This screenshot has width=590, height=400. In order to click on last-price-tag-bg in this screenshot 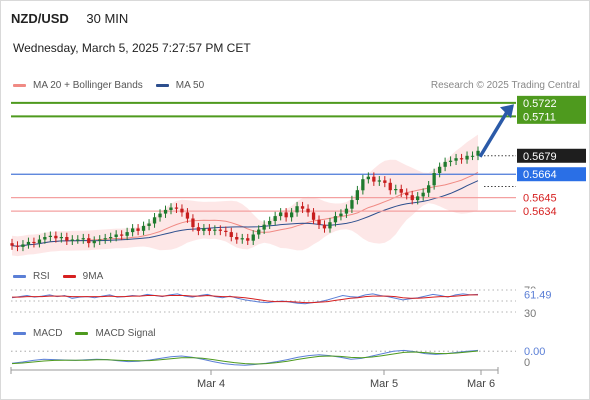, I will do `click(551, 155)`.